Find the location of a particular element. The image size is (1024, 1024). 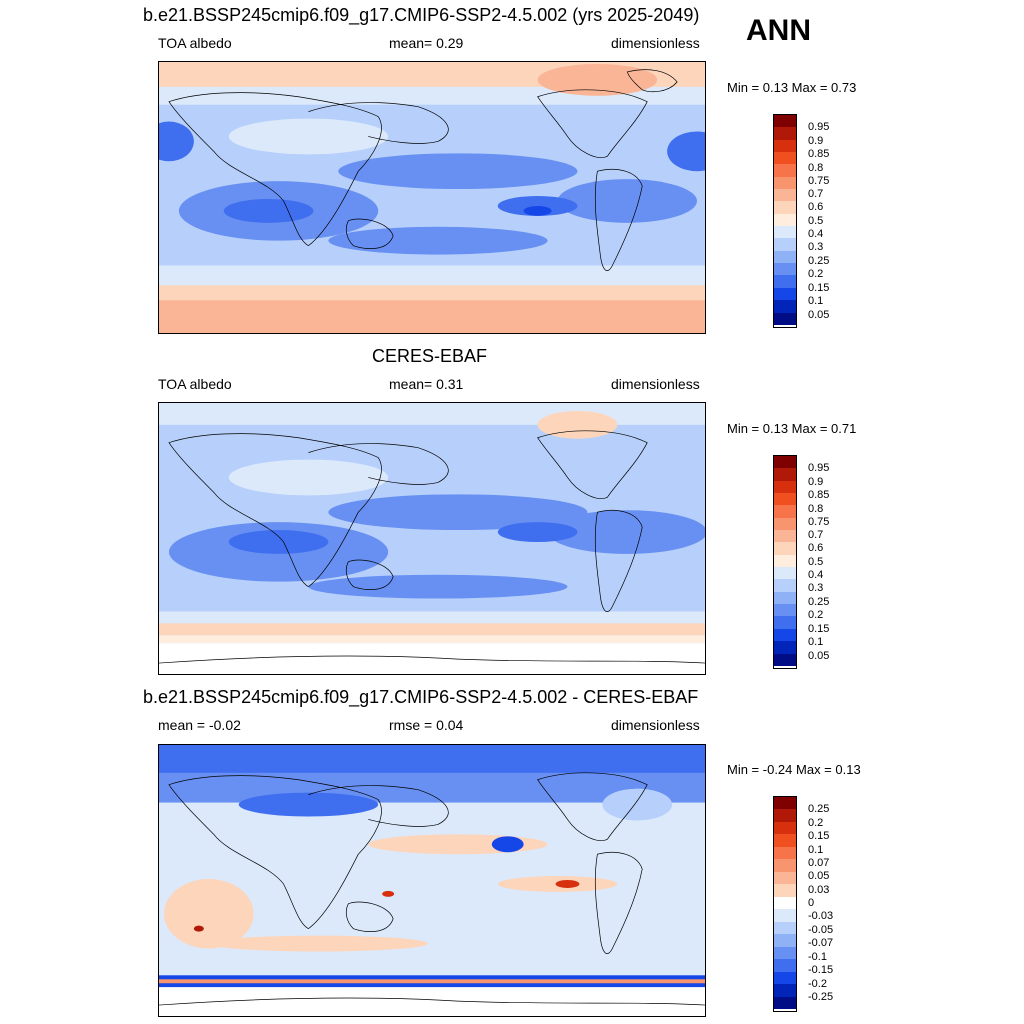

colorbar-tick: -0.15 is located at coordinates (821, 970).